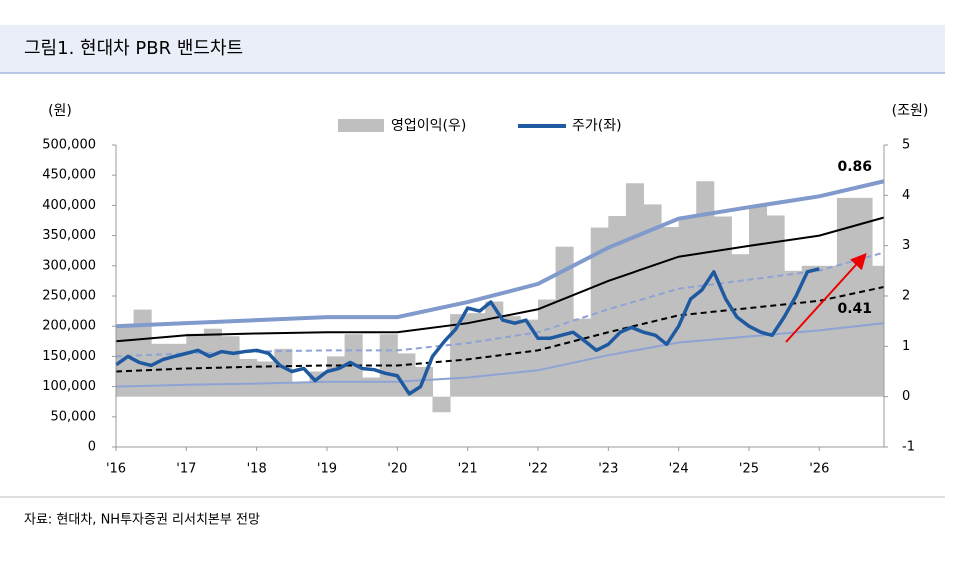 This screenshot has width=979, height=574. What do you see at coordinates (854, 309) in the screenshot?
I see `band-label: 0.41` at bounding box center [854, 309].